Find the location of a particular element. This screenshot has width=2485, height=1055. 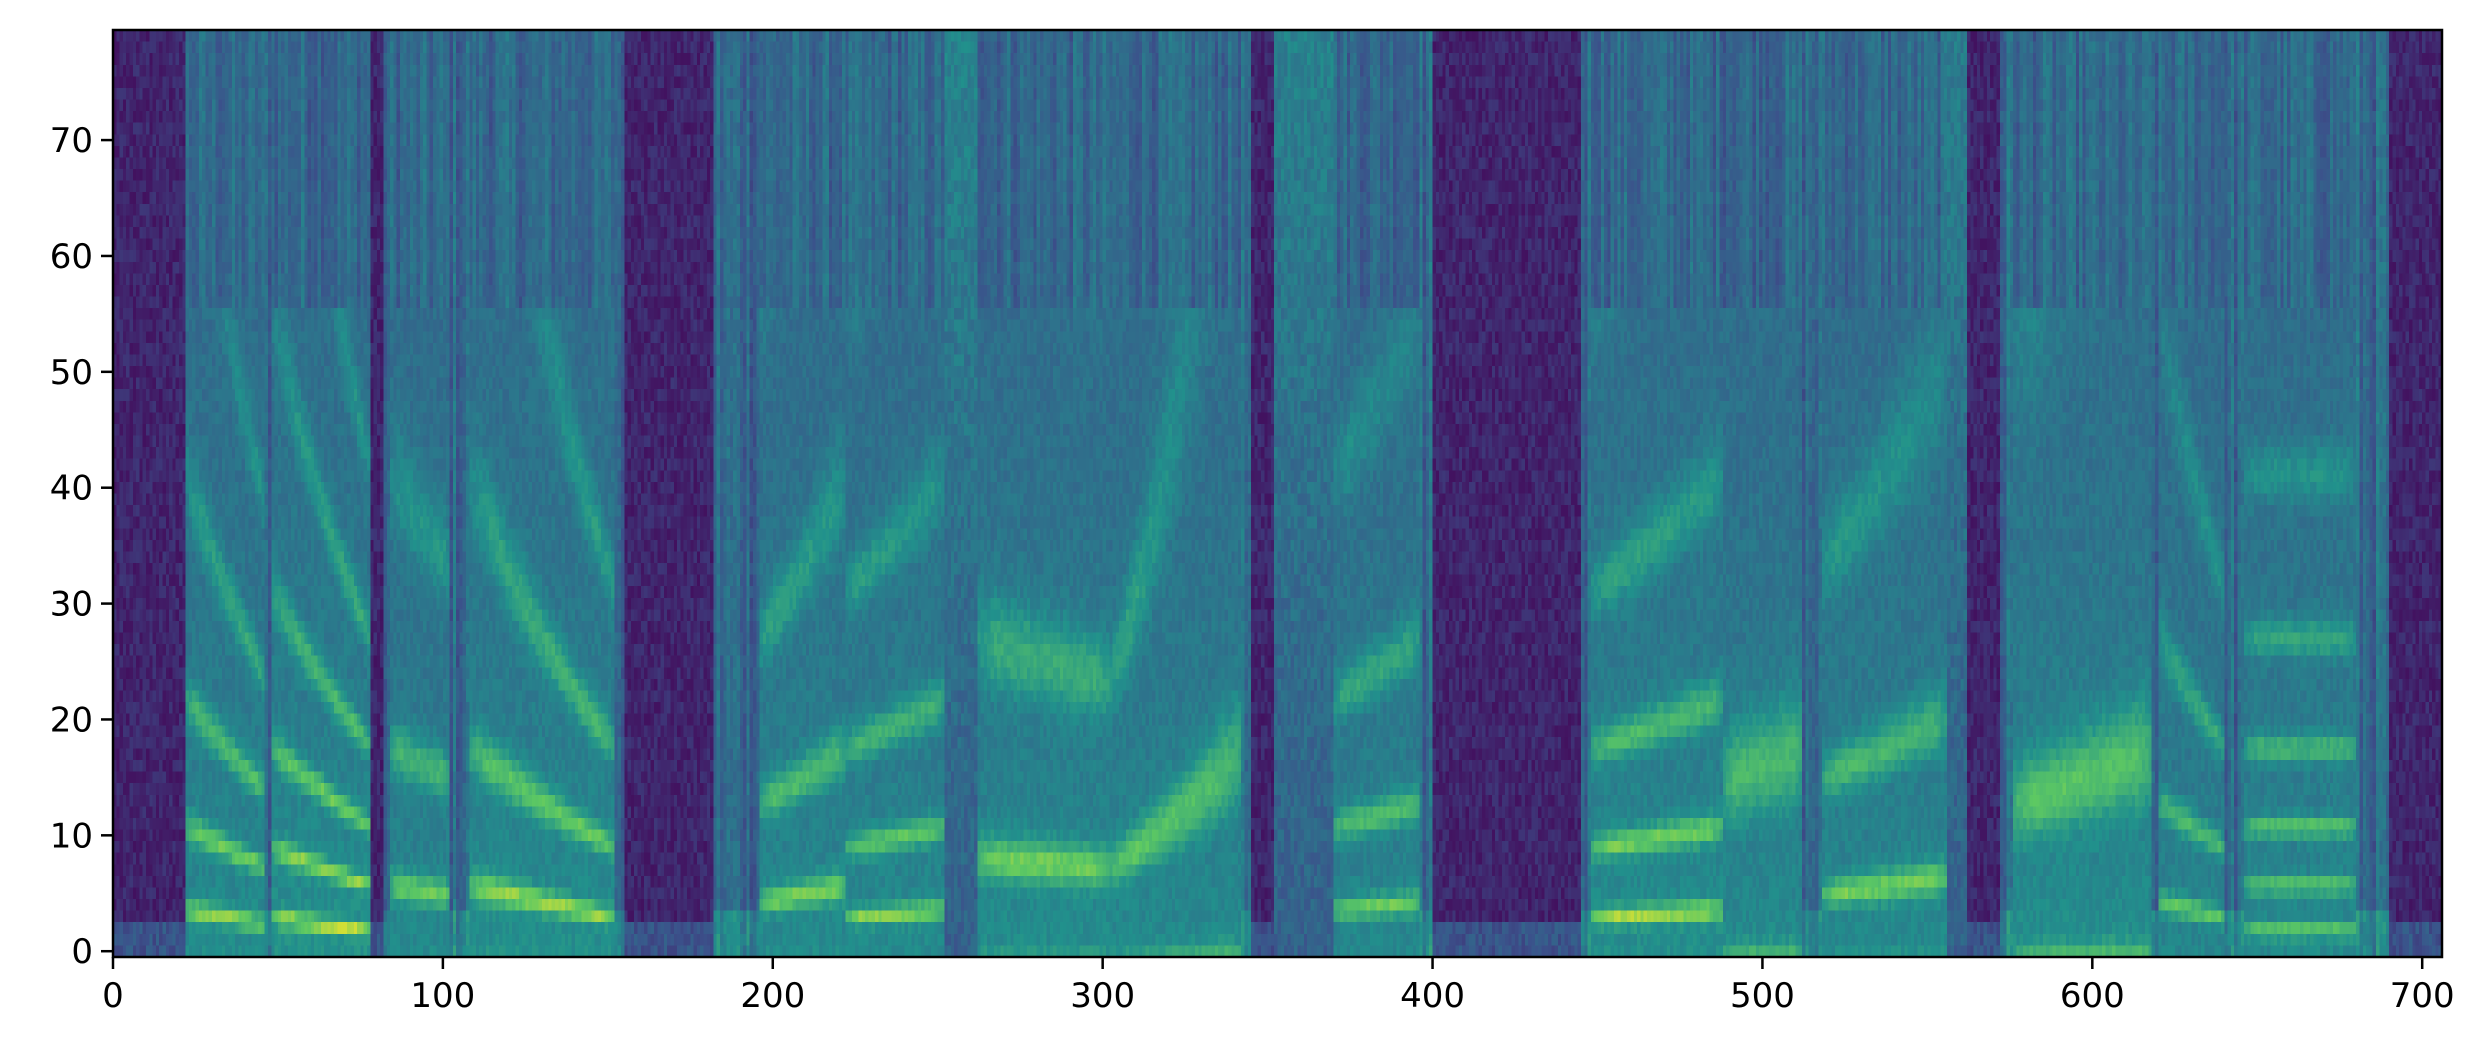

x-tick-label: 200 is located at coordinates (772, 996).